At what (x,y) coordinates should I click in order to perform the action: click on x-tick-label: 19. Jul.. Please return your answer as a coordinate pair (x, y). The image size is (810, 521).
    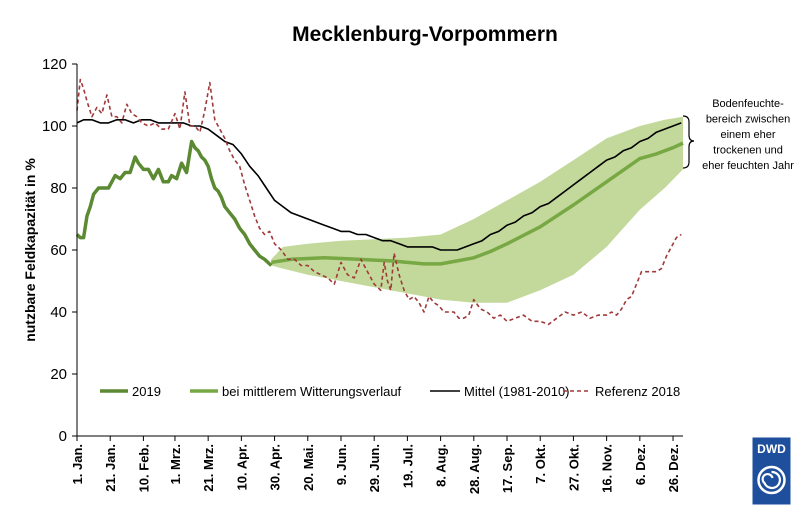
    Looking at the image, I should click on (407, 466).